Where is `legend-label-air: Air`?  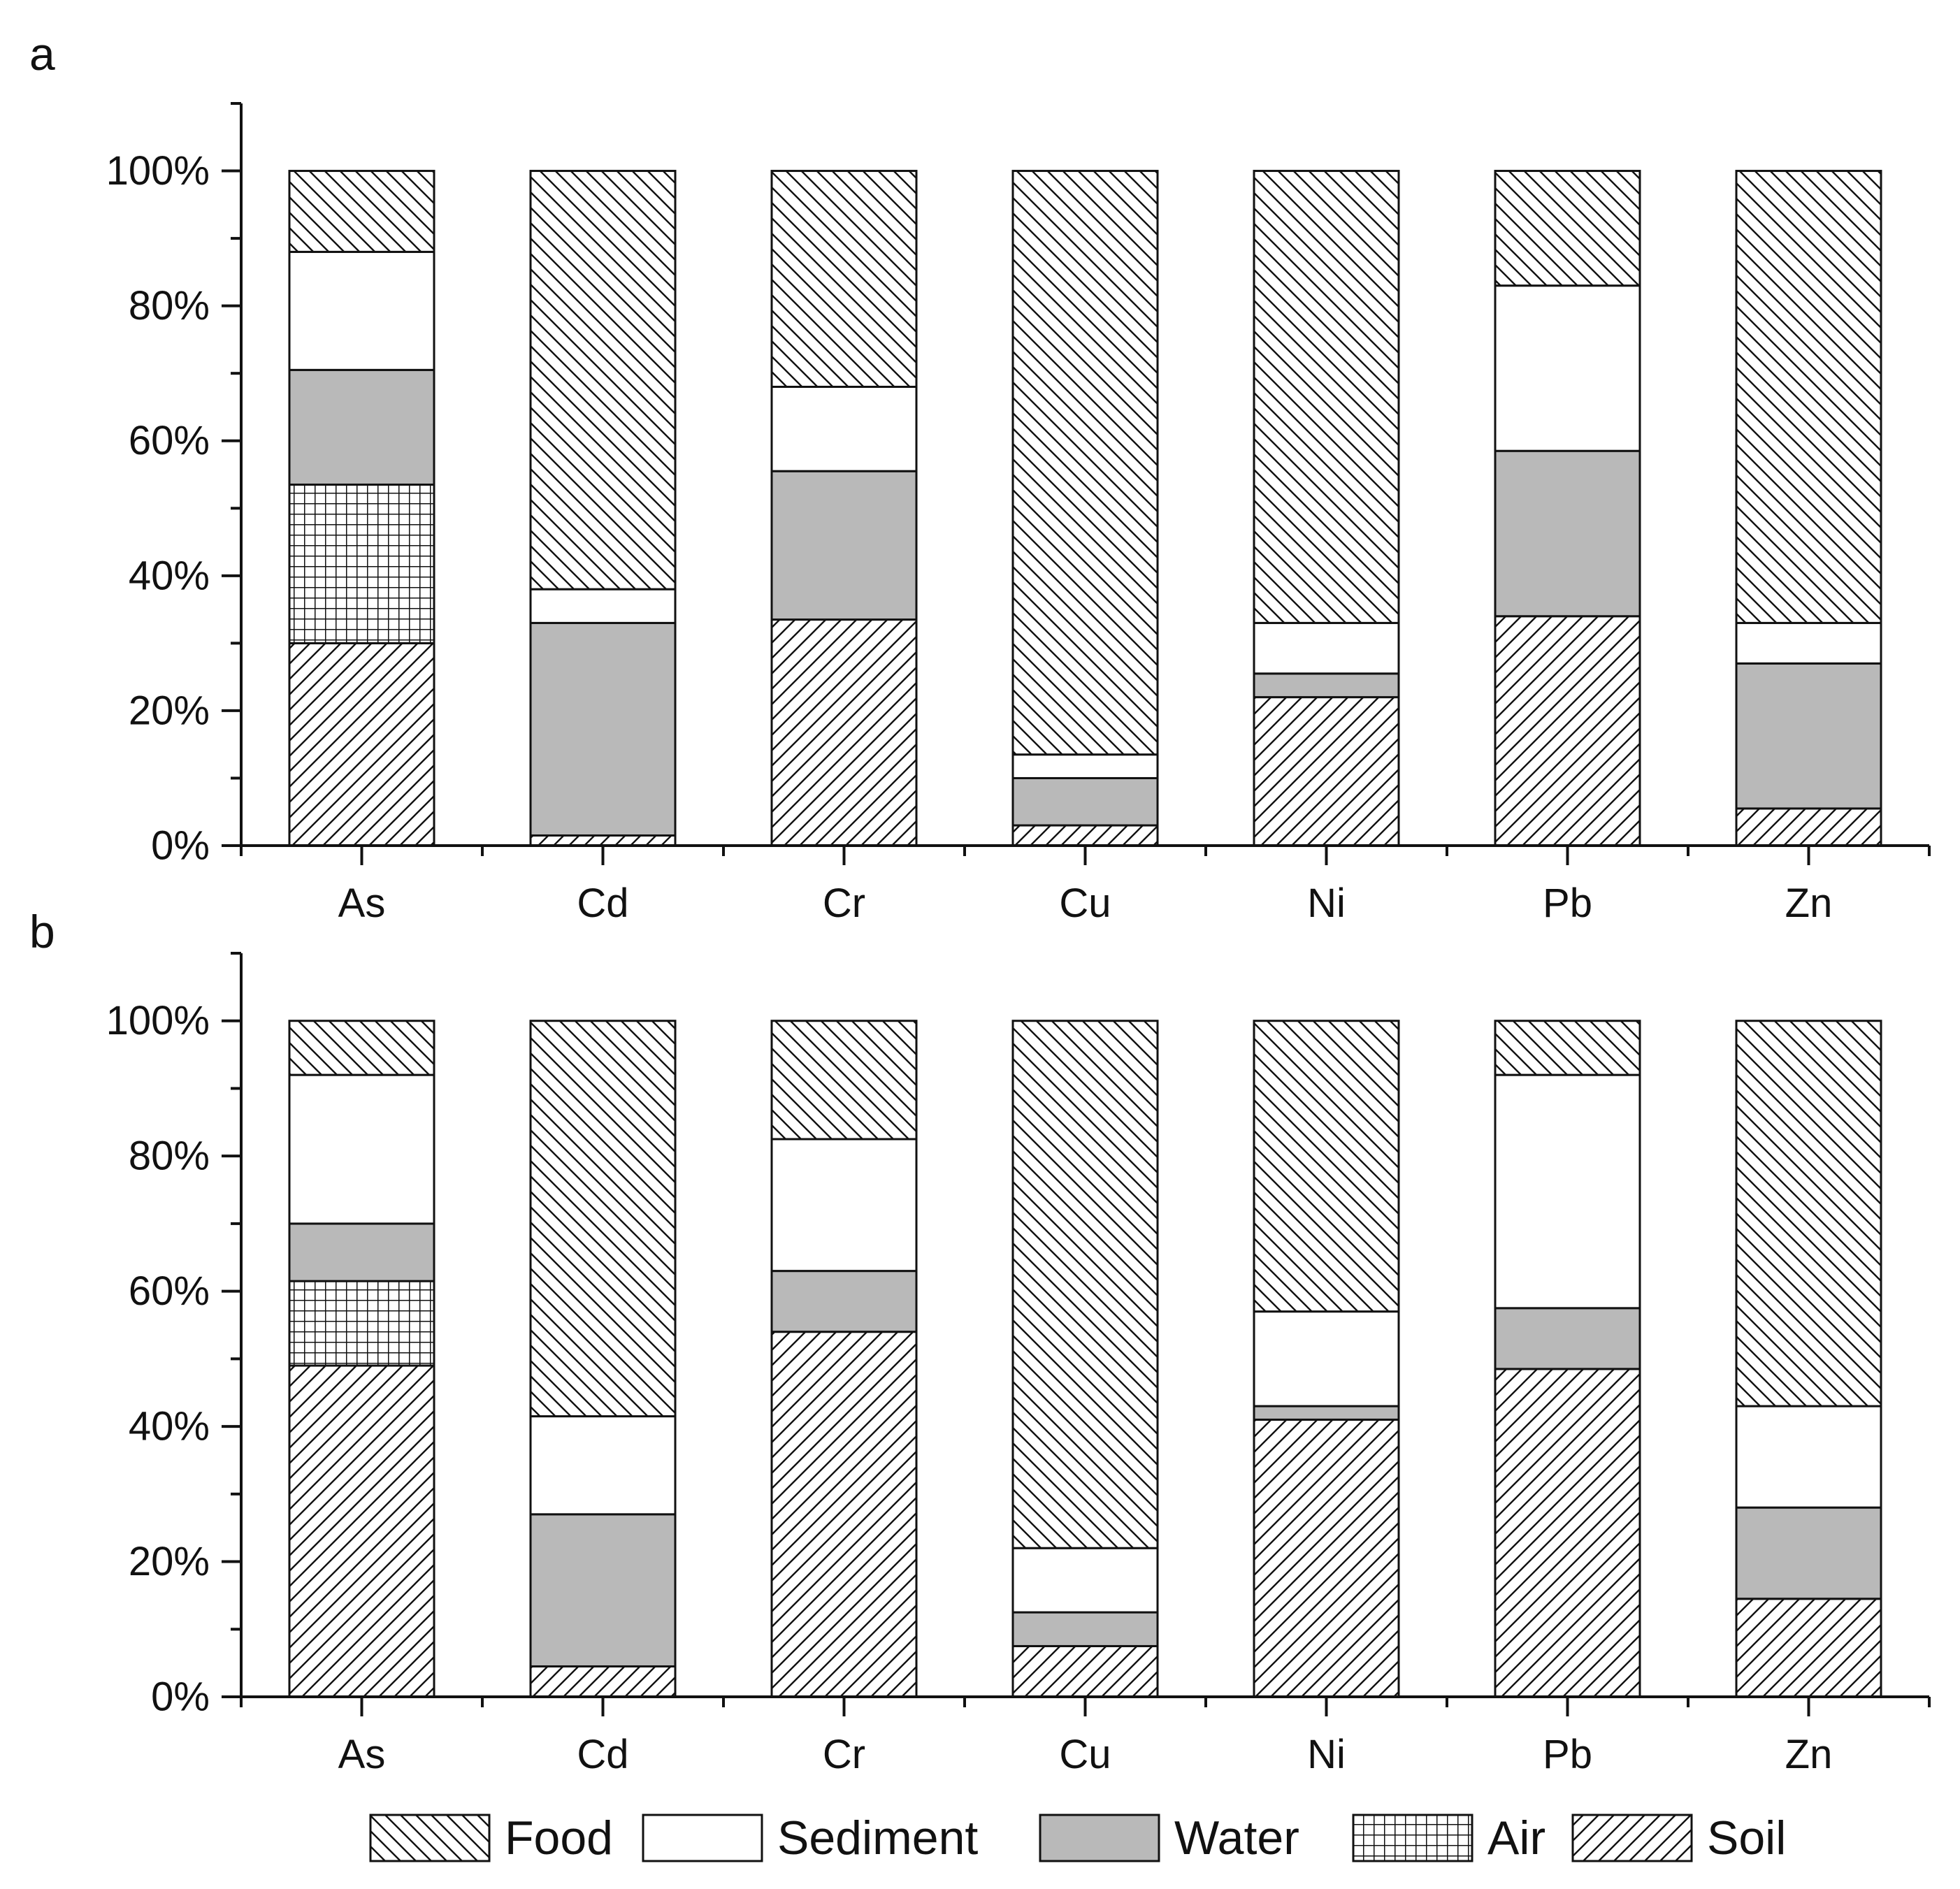
legend-label-air: Air is located at coordinates (1516, 1838).